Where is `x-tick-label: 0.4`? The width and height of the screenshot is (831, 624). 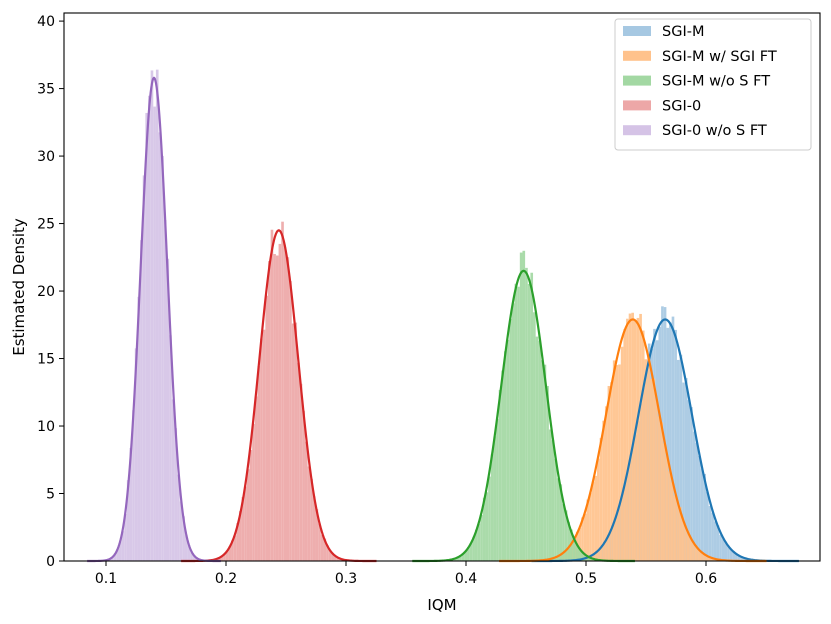 x-tick-label: 0.4 is located at coordinates (466, 579).